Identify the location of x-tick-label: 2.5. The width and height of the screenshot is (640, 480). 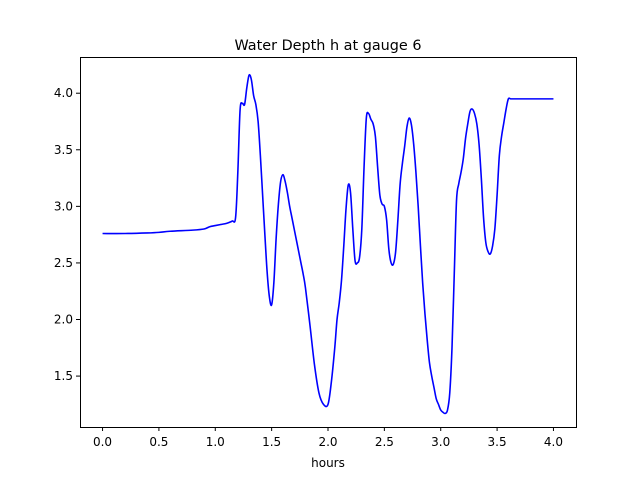
(384, 442).